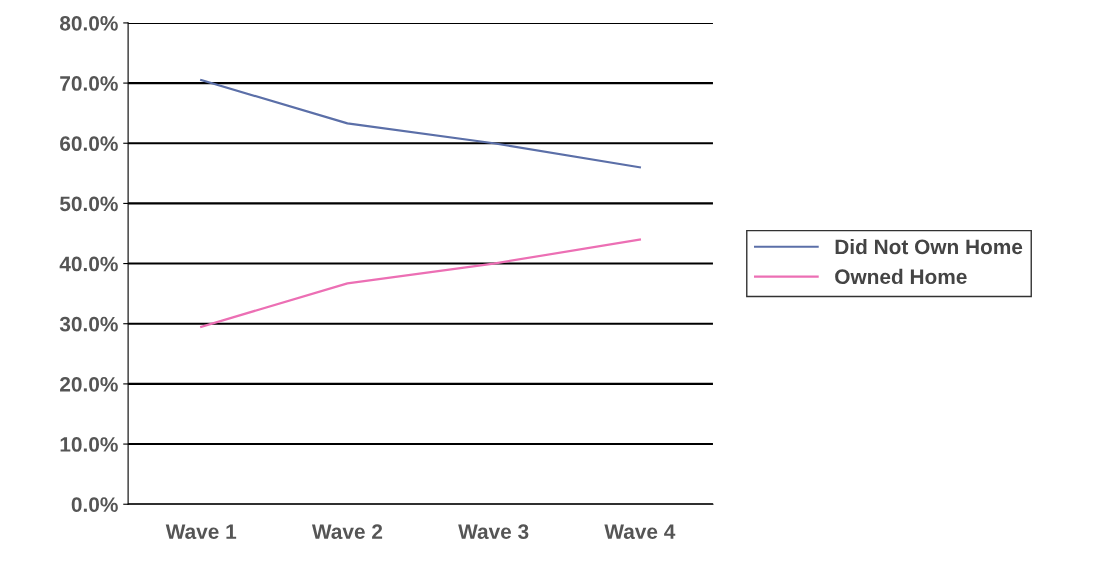 The width and height of the screenshot is (1114, 573). I want to click on y-tick-label: 20.0%, so click(89, 384).